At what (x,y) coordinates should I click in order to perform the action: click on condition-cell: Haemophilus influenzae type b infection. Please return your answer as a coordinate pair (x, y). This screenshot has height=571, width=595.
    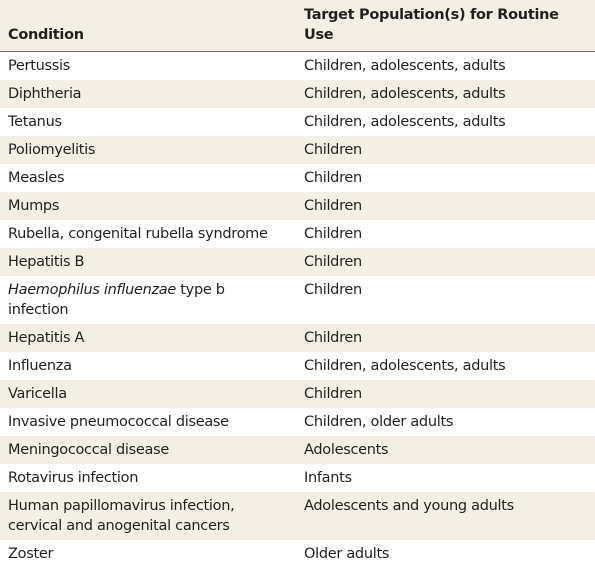
    Looking at the image, I should click on (148, 300).